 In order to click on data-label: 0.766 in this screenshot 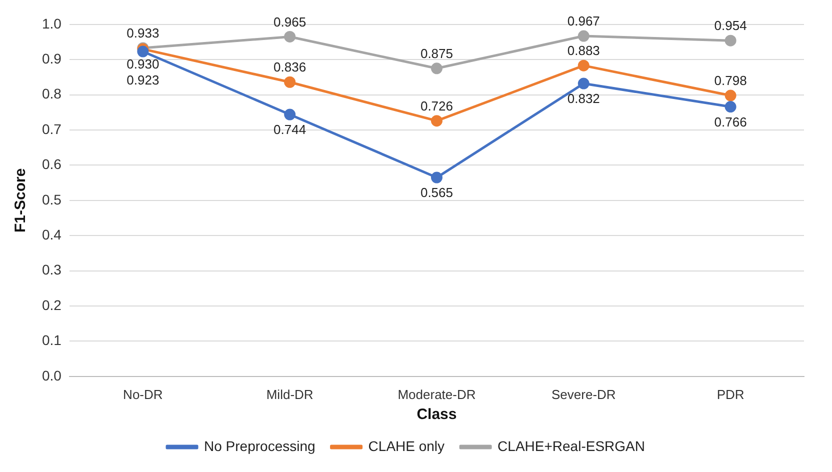, I will do `click(730, 122)`.